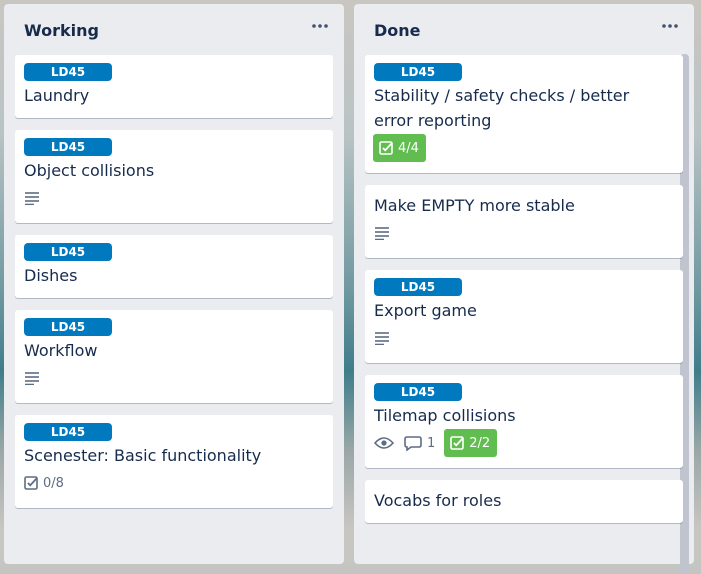  What do you see at coordinates (524, 443) in the screenshot?
I see `badges: 1 2/2` at bounding box center [524, 443].